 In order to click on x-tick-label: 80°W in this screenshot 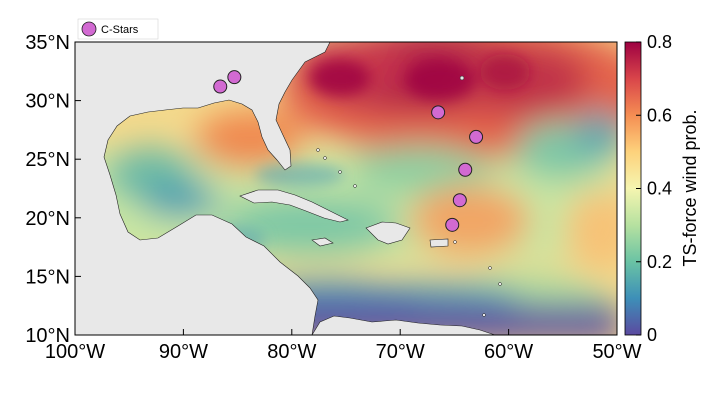, I will do `click(291, 352)`.